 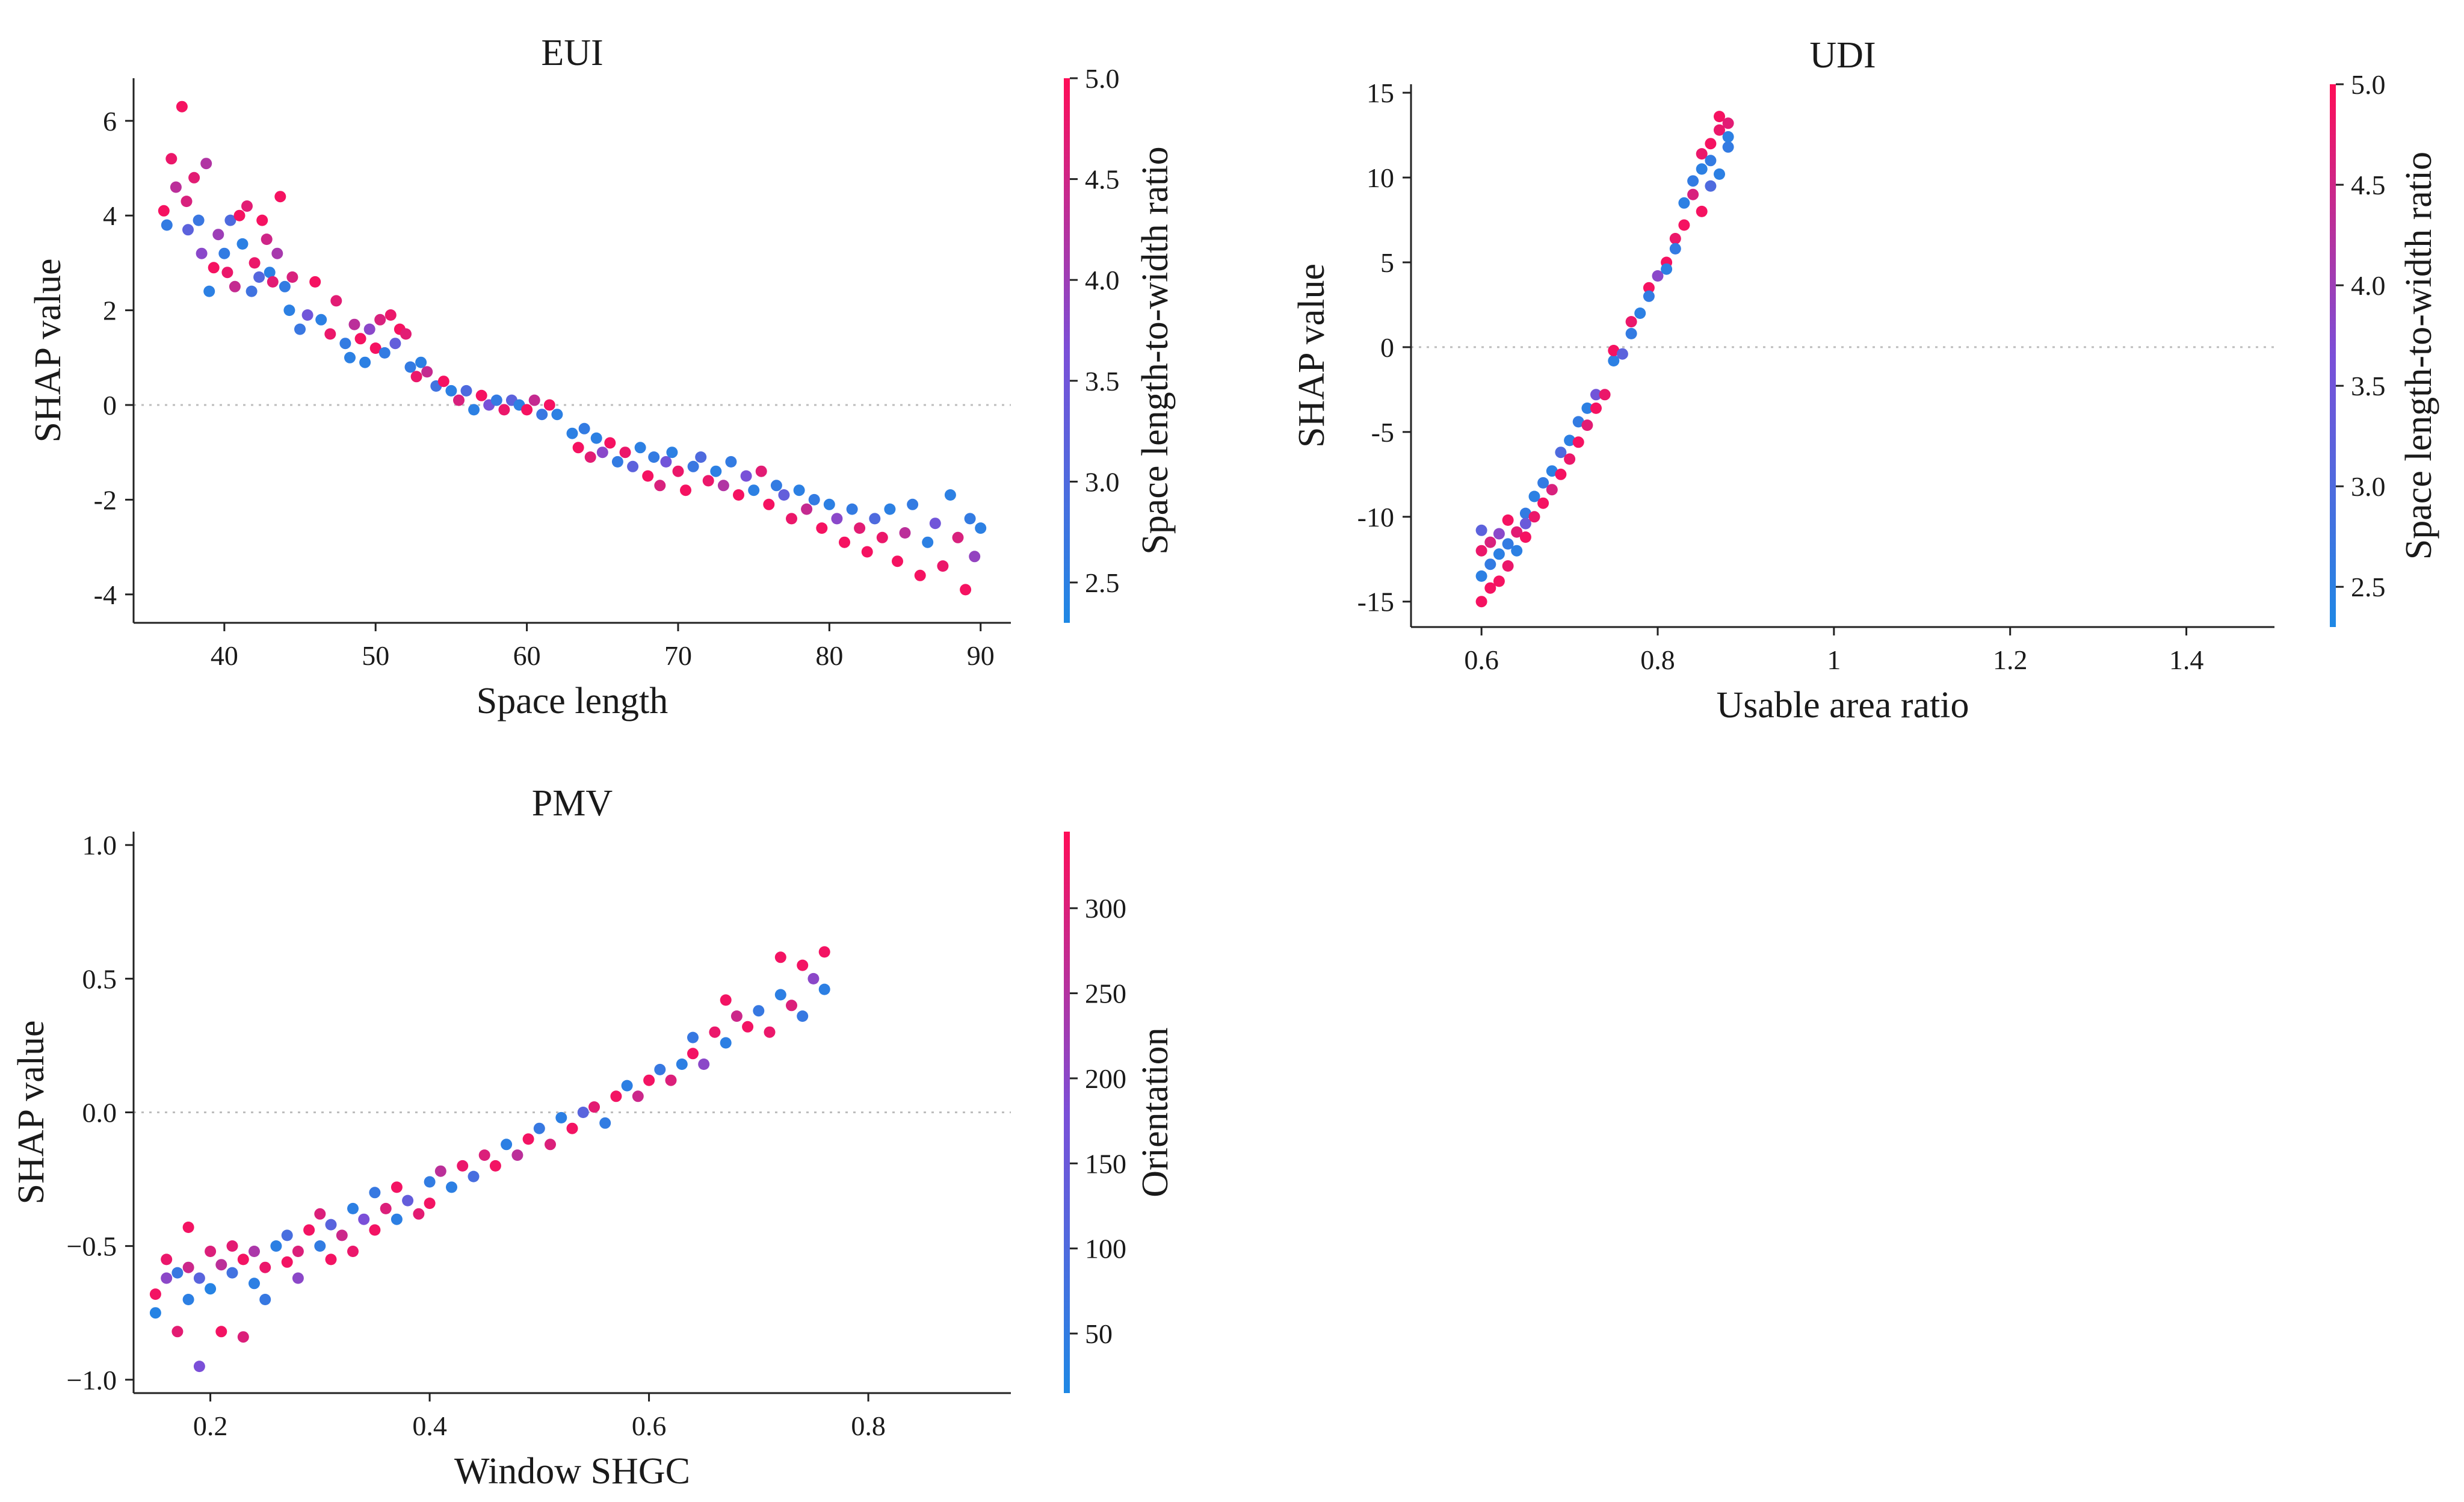 What do you see at coordinates (1105, 1163) in the screenshot?
I see `pmv-colorbar-tick-label: 150` at bounding box center [1105, 1163].